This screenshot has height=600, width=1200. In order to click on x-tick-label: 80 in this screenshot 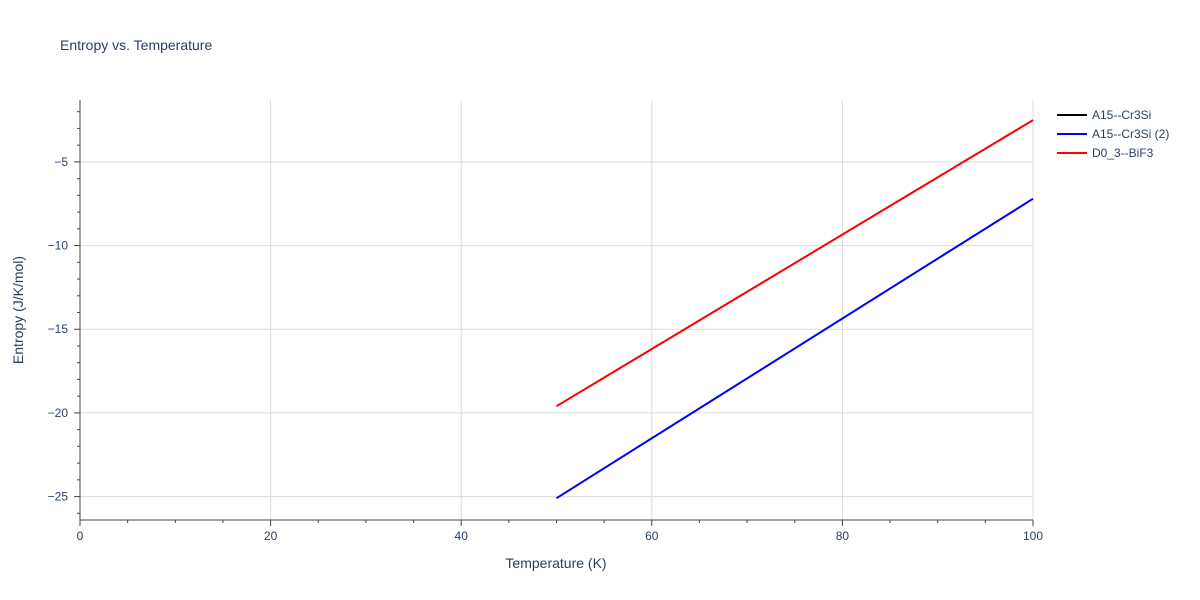, I will do `click(843, 536)`.